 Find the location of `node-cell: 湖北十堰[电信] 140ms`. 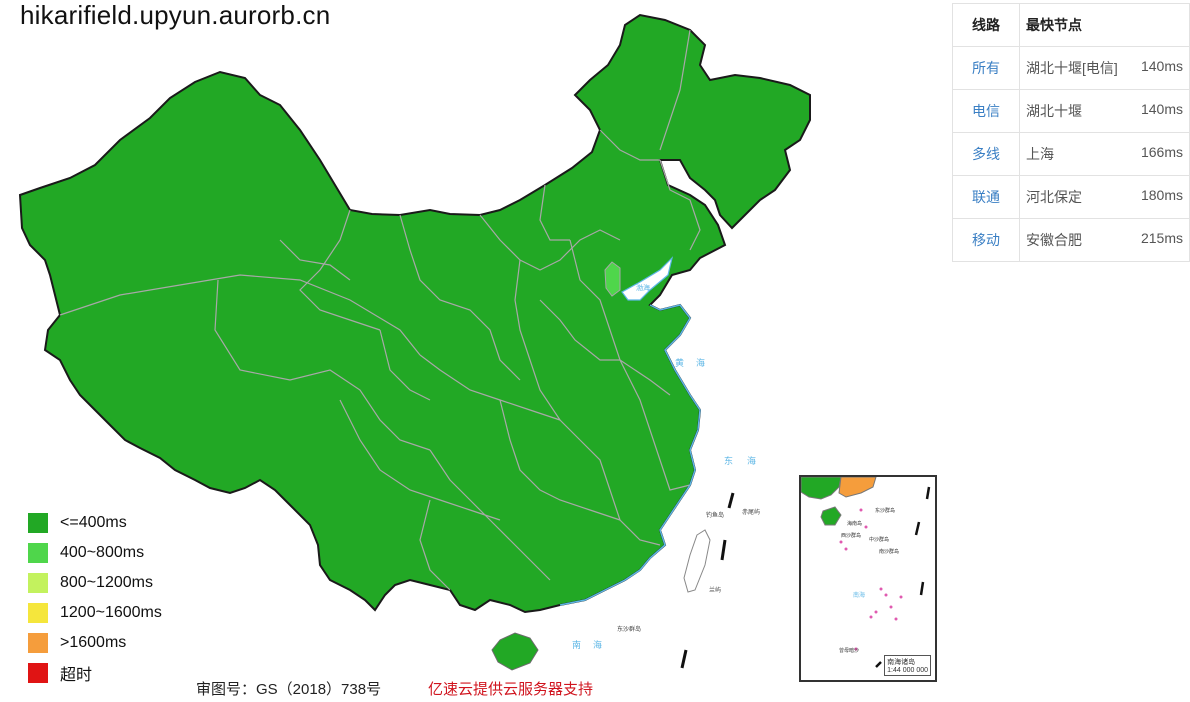

node-cell: 湖北十堰[电信] 140ms is located at coordinates (1104, 68).